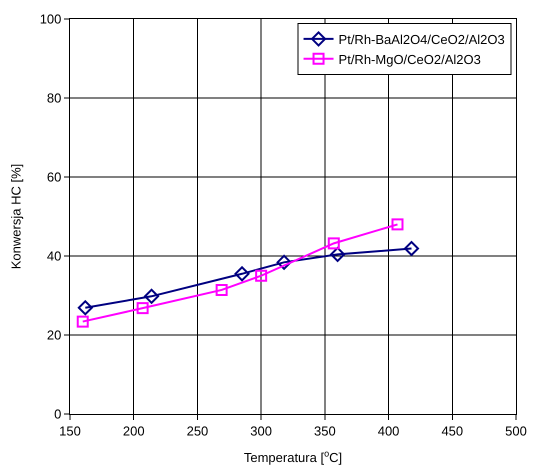 Image resolution: width=539 pixels, height=475 pixels. Describe the element at coordinates (133, 431) in the screenshot. I see `x-tick-label: 200` at that location.